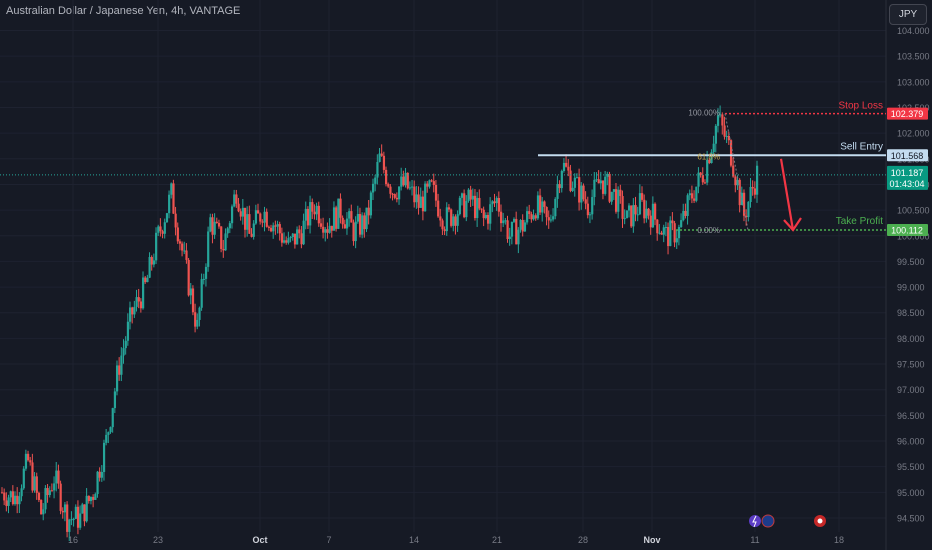  What do you see at coordinates (908, 14) in the screenshot?
I see `currency-button: JPY` at bounding box center [908, 14].